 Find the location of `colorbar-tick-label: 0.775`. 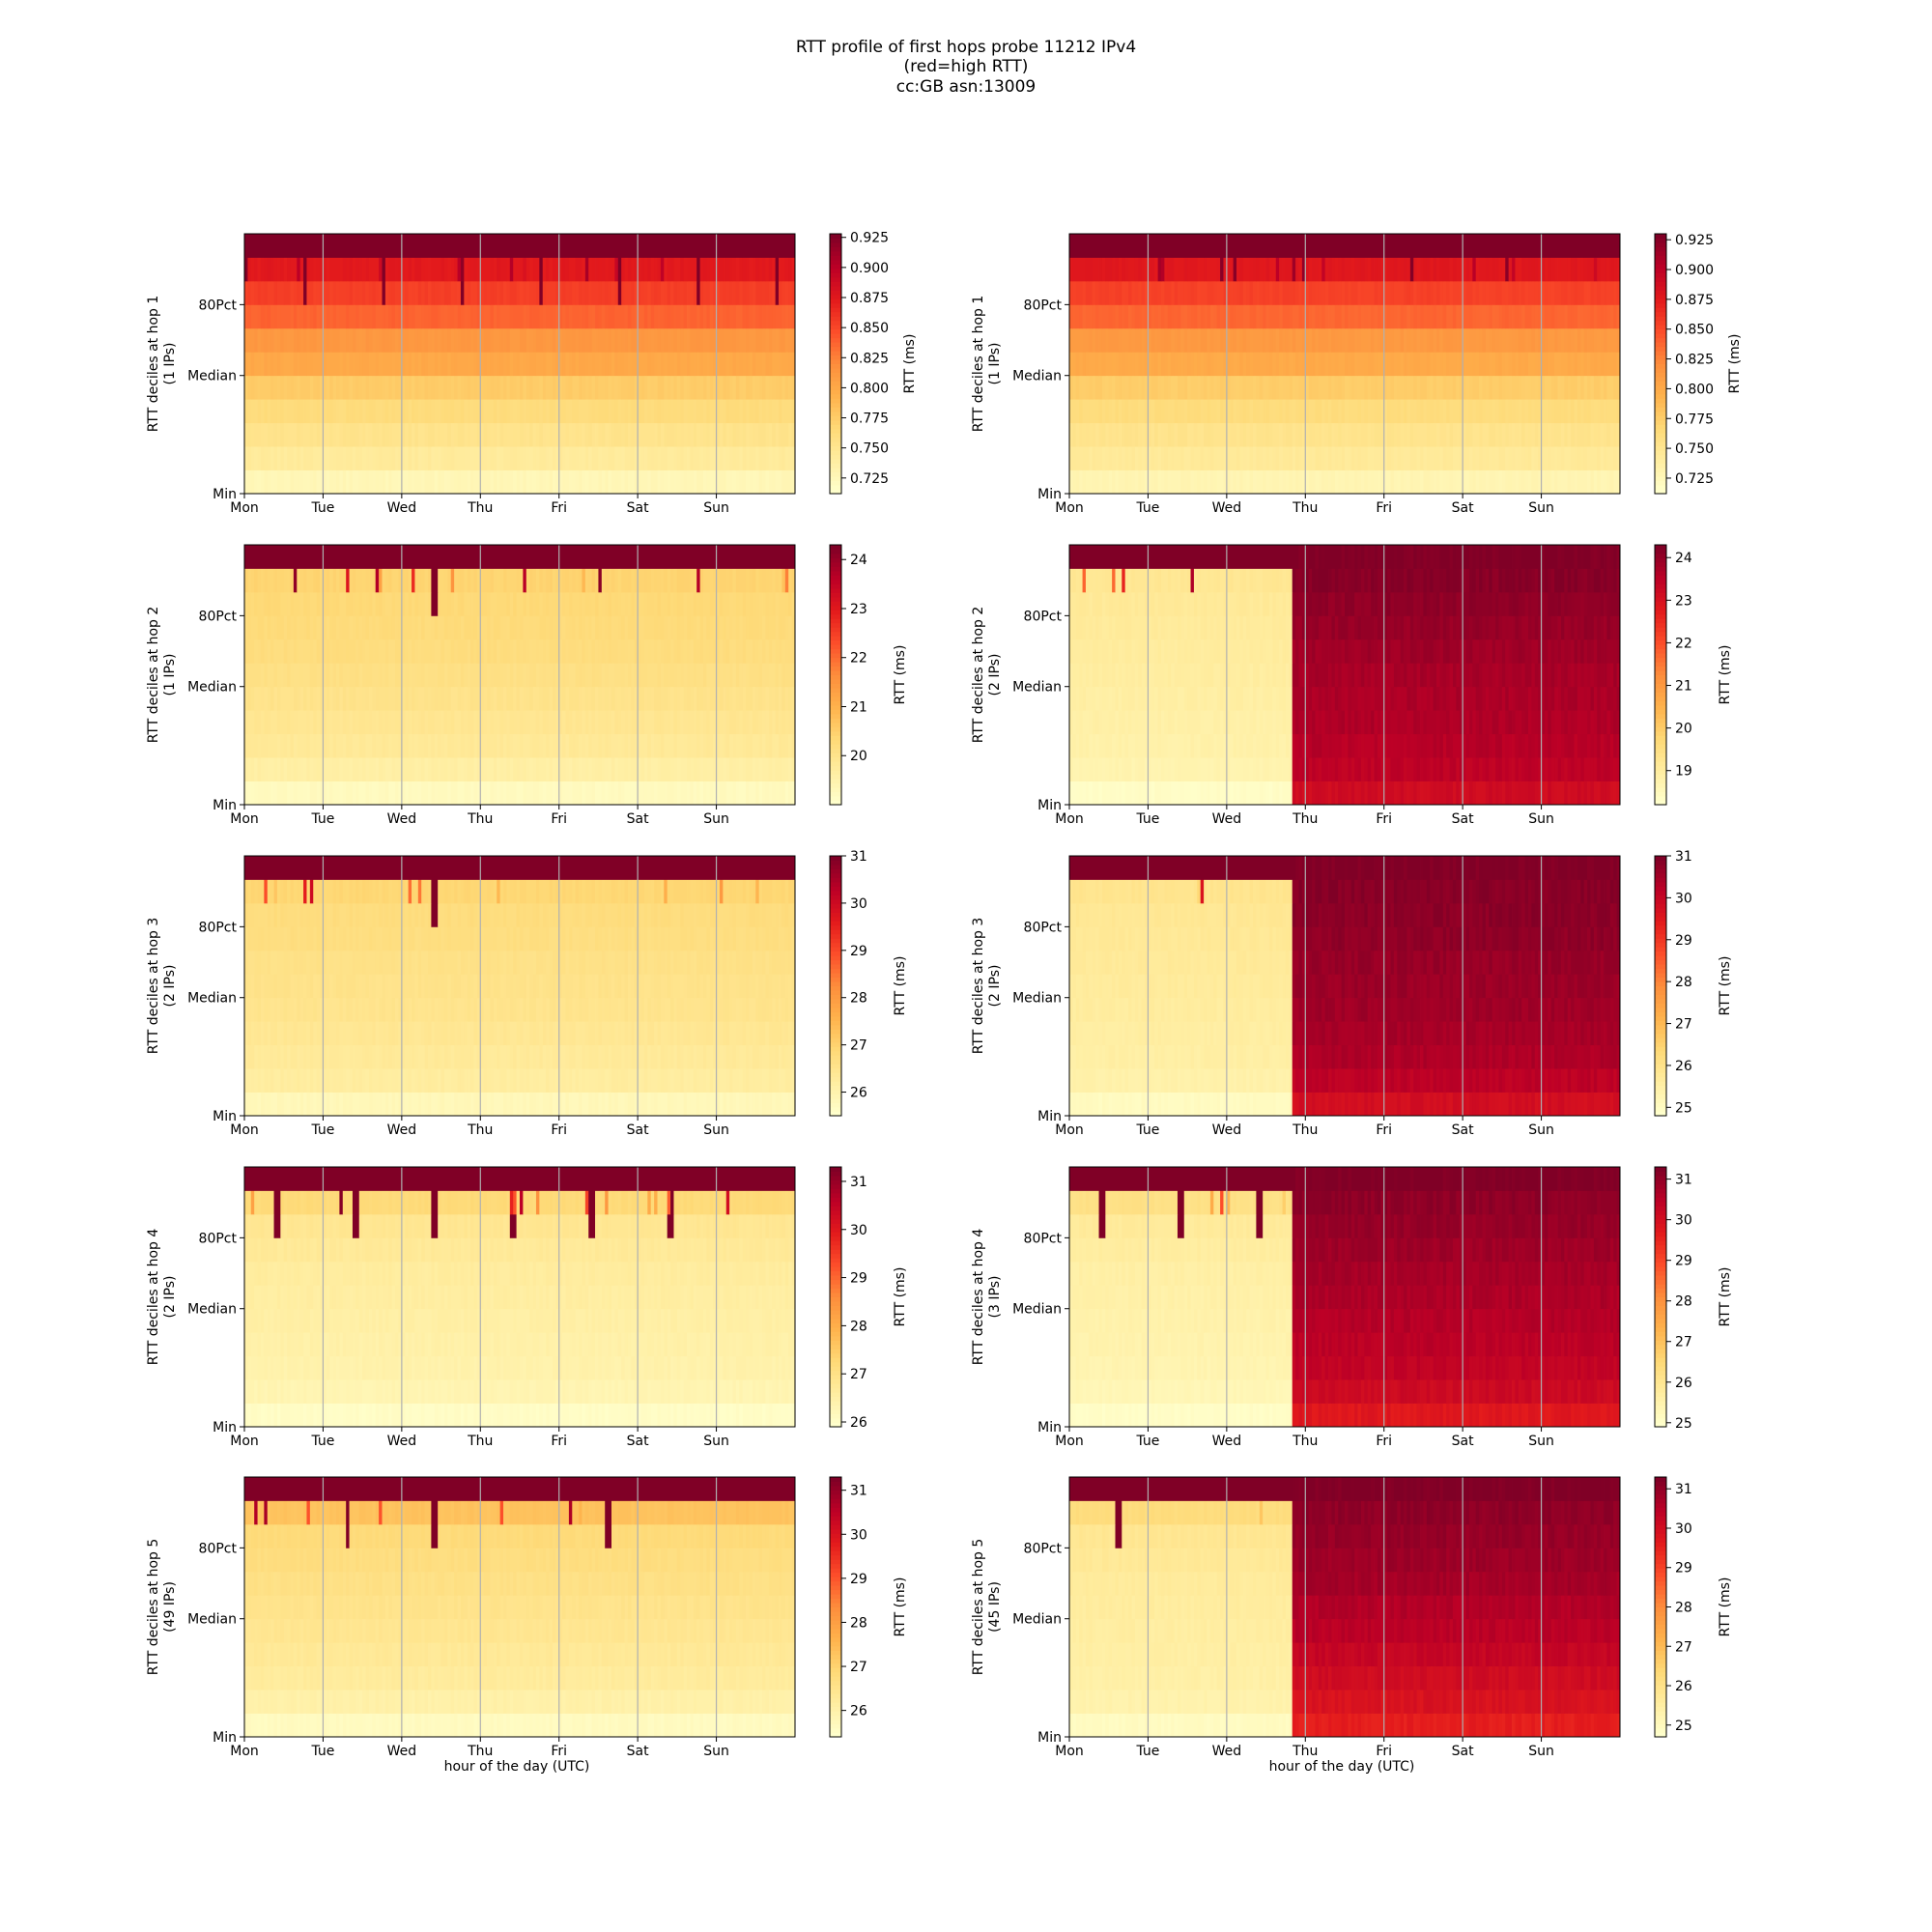

colorbar-tick-label: 0.775 is located at coordinates (1694, 419).